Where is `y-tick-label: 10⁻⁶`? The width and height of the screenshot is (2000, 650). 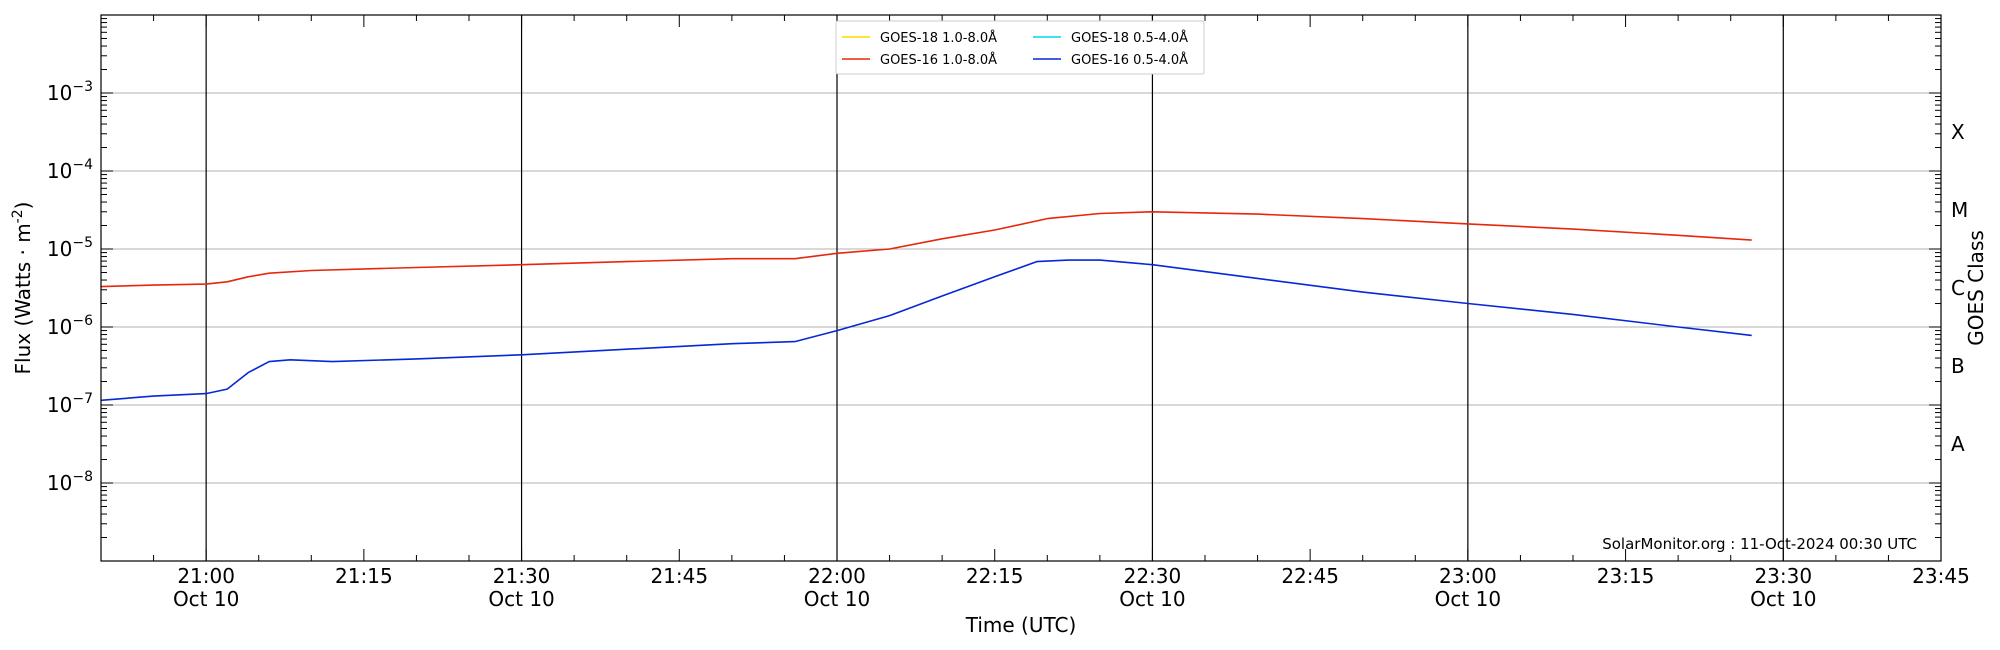
y-tick-label: 10⁻⁶ is located at coordinates (70, 326).